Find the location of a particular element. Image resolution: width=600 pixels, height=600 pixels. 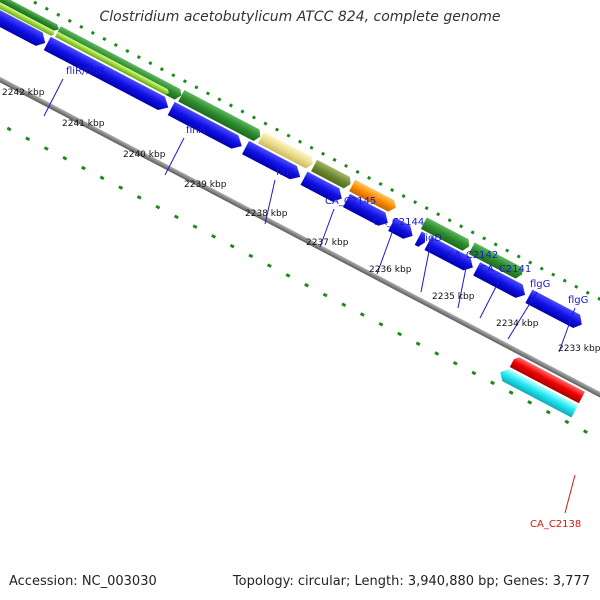

kbp-label: 2239 kbp is located at coordinates (205, 185).